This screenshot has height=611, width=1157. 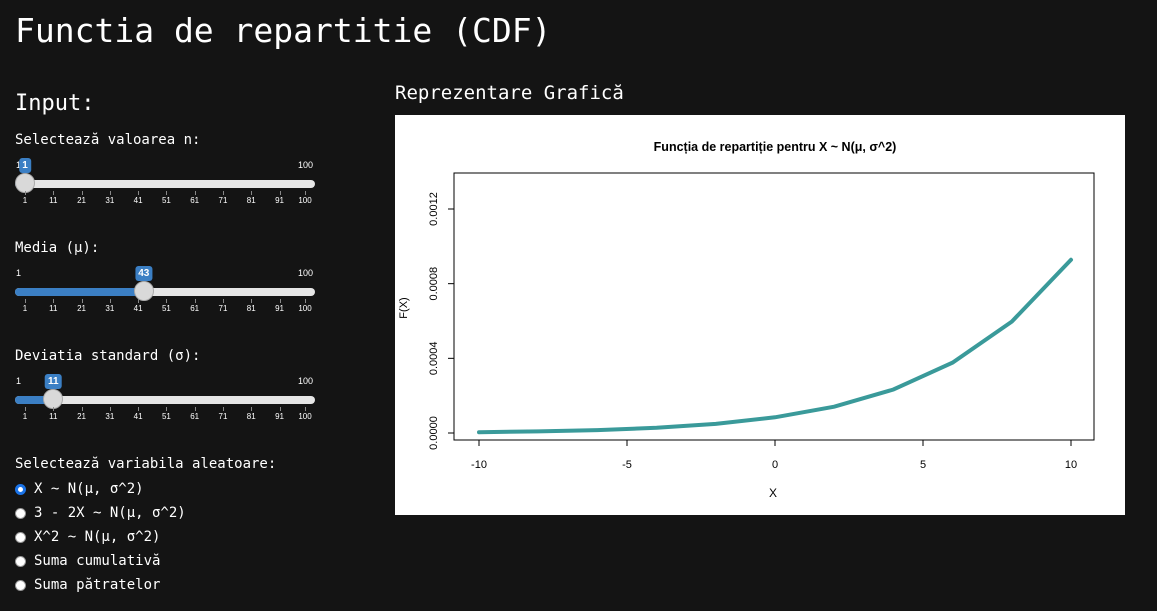 I want to click on radio-label: 3 - 2X ~ N(μ, σ^2), so click(x=110, y=513).